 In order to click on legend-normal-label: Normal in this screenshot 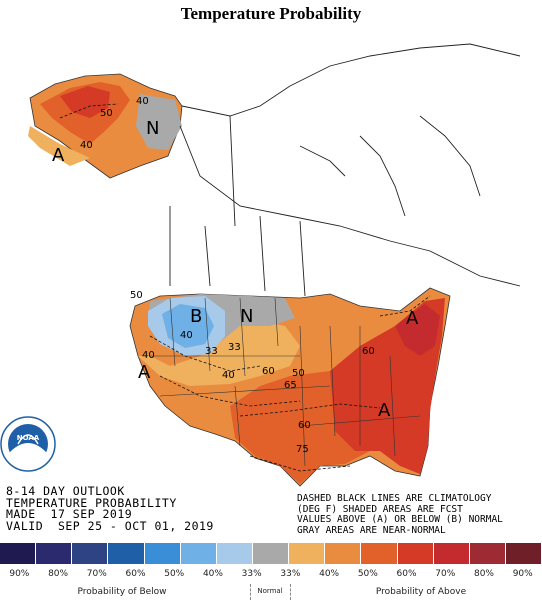, I will do `click(270, 591)`.